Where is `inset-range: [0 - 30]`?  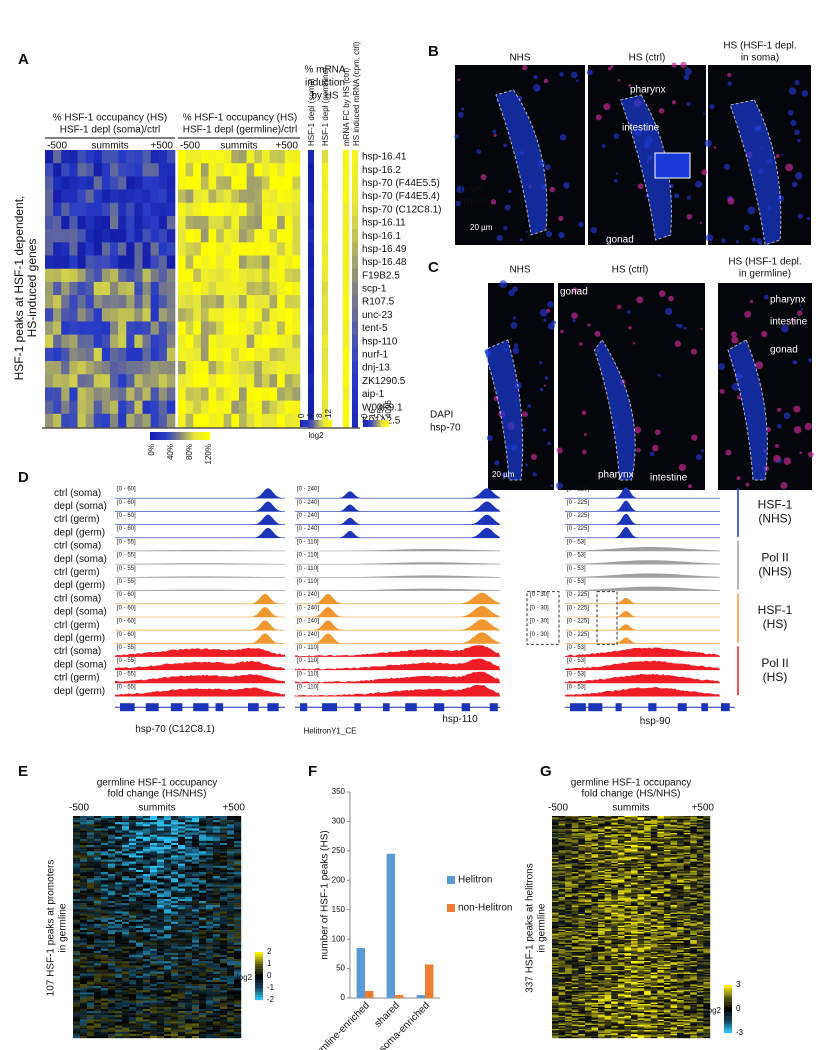 inset-range: [0 - 30] is located at coordinates (539, 635).